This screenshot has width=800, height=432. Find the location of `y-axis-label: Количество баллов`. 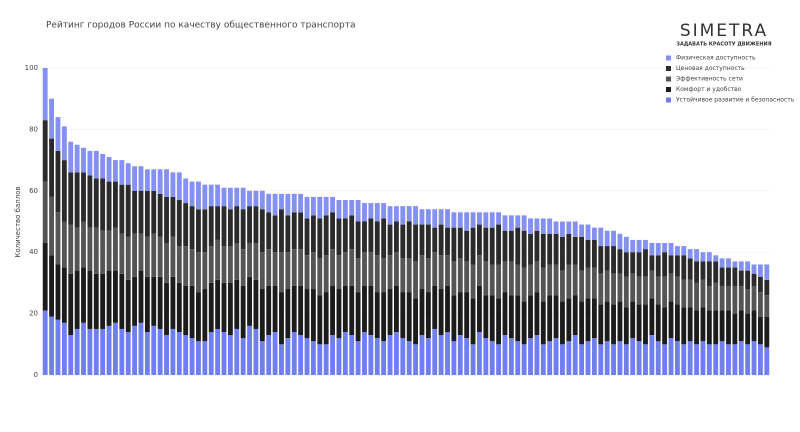

y-axis-label: Количество баллов is located at coordinates (18, 221).